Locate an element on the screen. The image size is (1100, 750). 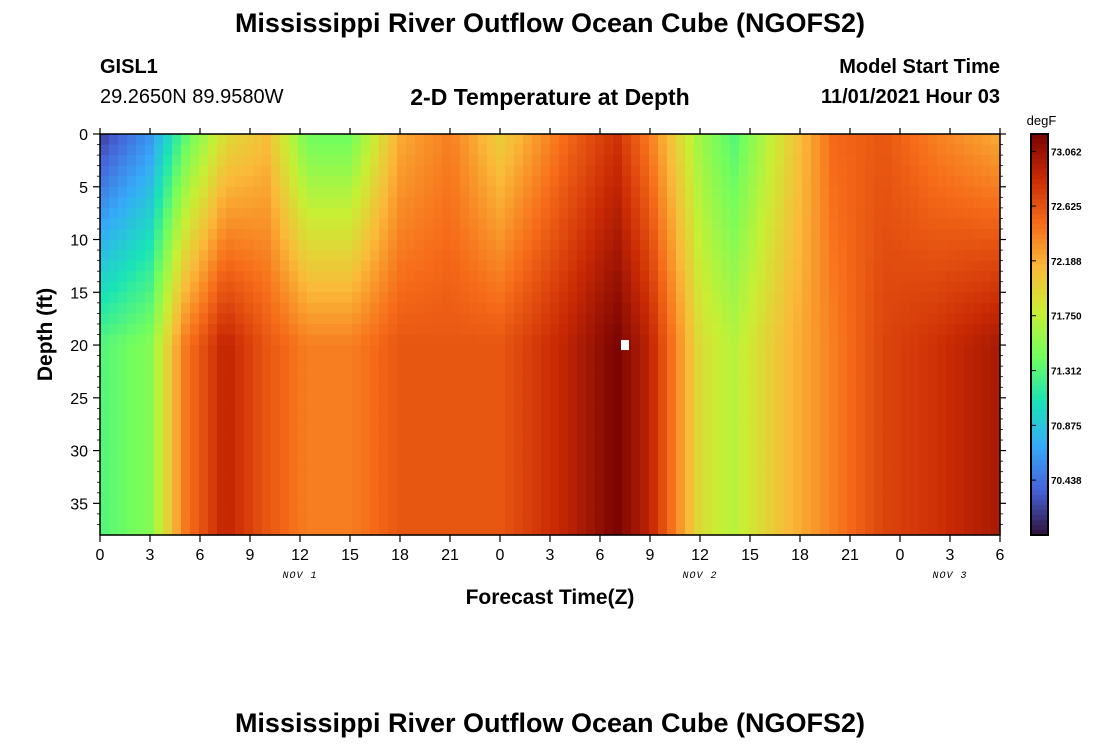
colorbar-tick-label: 72.188 is located at coordinates (1066, 262).